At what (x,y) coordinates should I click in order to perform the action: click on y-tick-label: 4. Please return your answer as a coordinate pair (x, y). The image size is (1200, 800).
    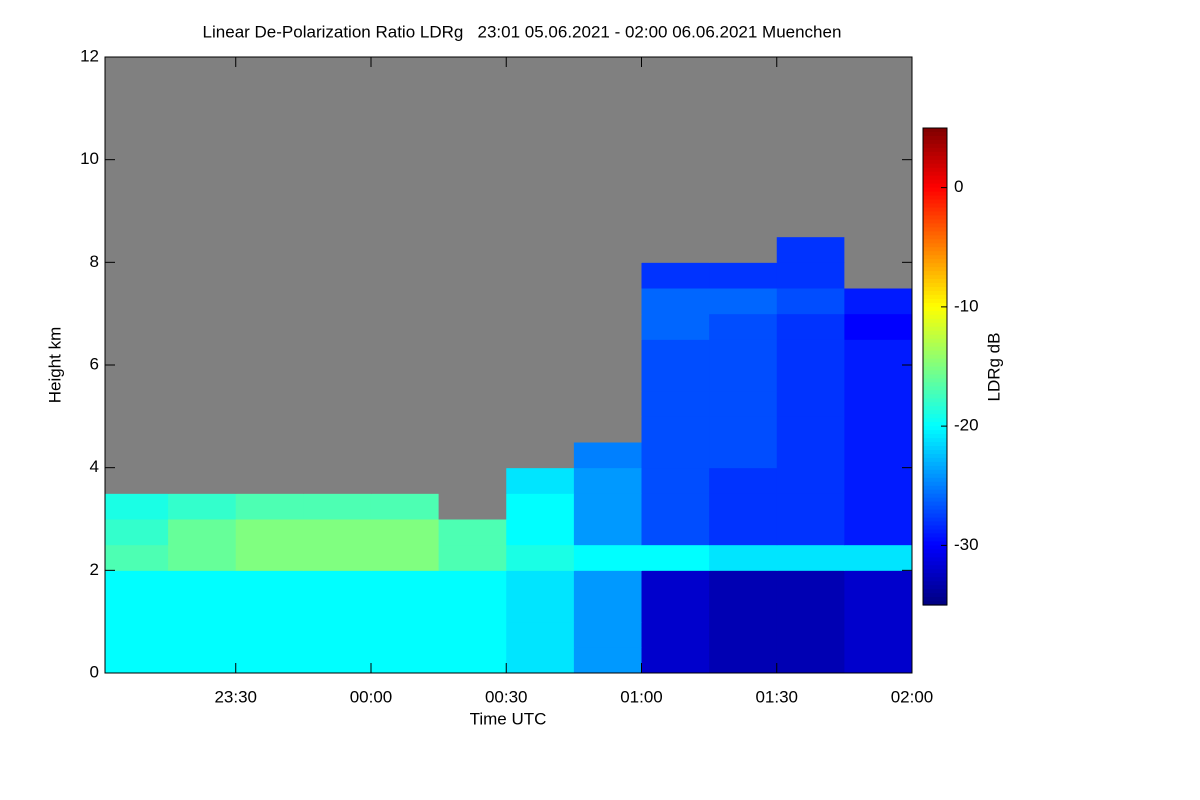
    Looking at the image, I should click on (94, 466).